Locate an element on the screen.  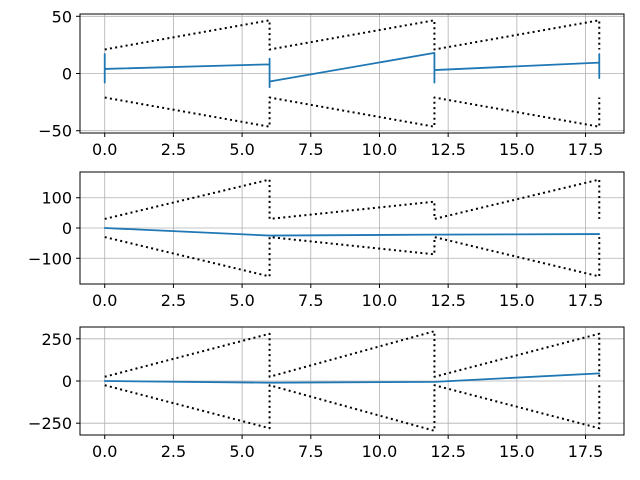
y-tick-label-2: 50 is located at coordinates (62, 16).